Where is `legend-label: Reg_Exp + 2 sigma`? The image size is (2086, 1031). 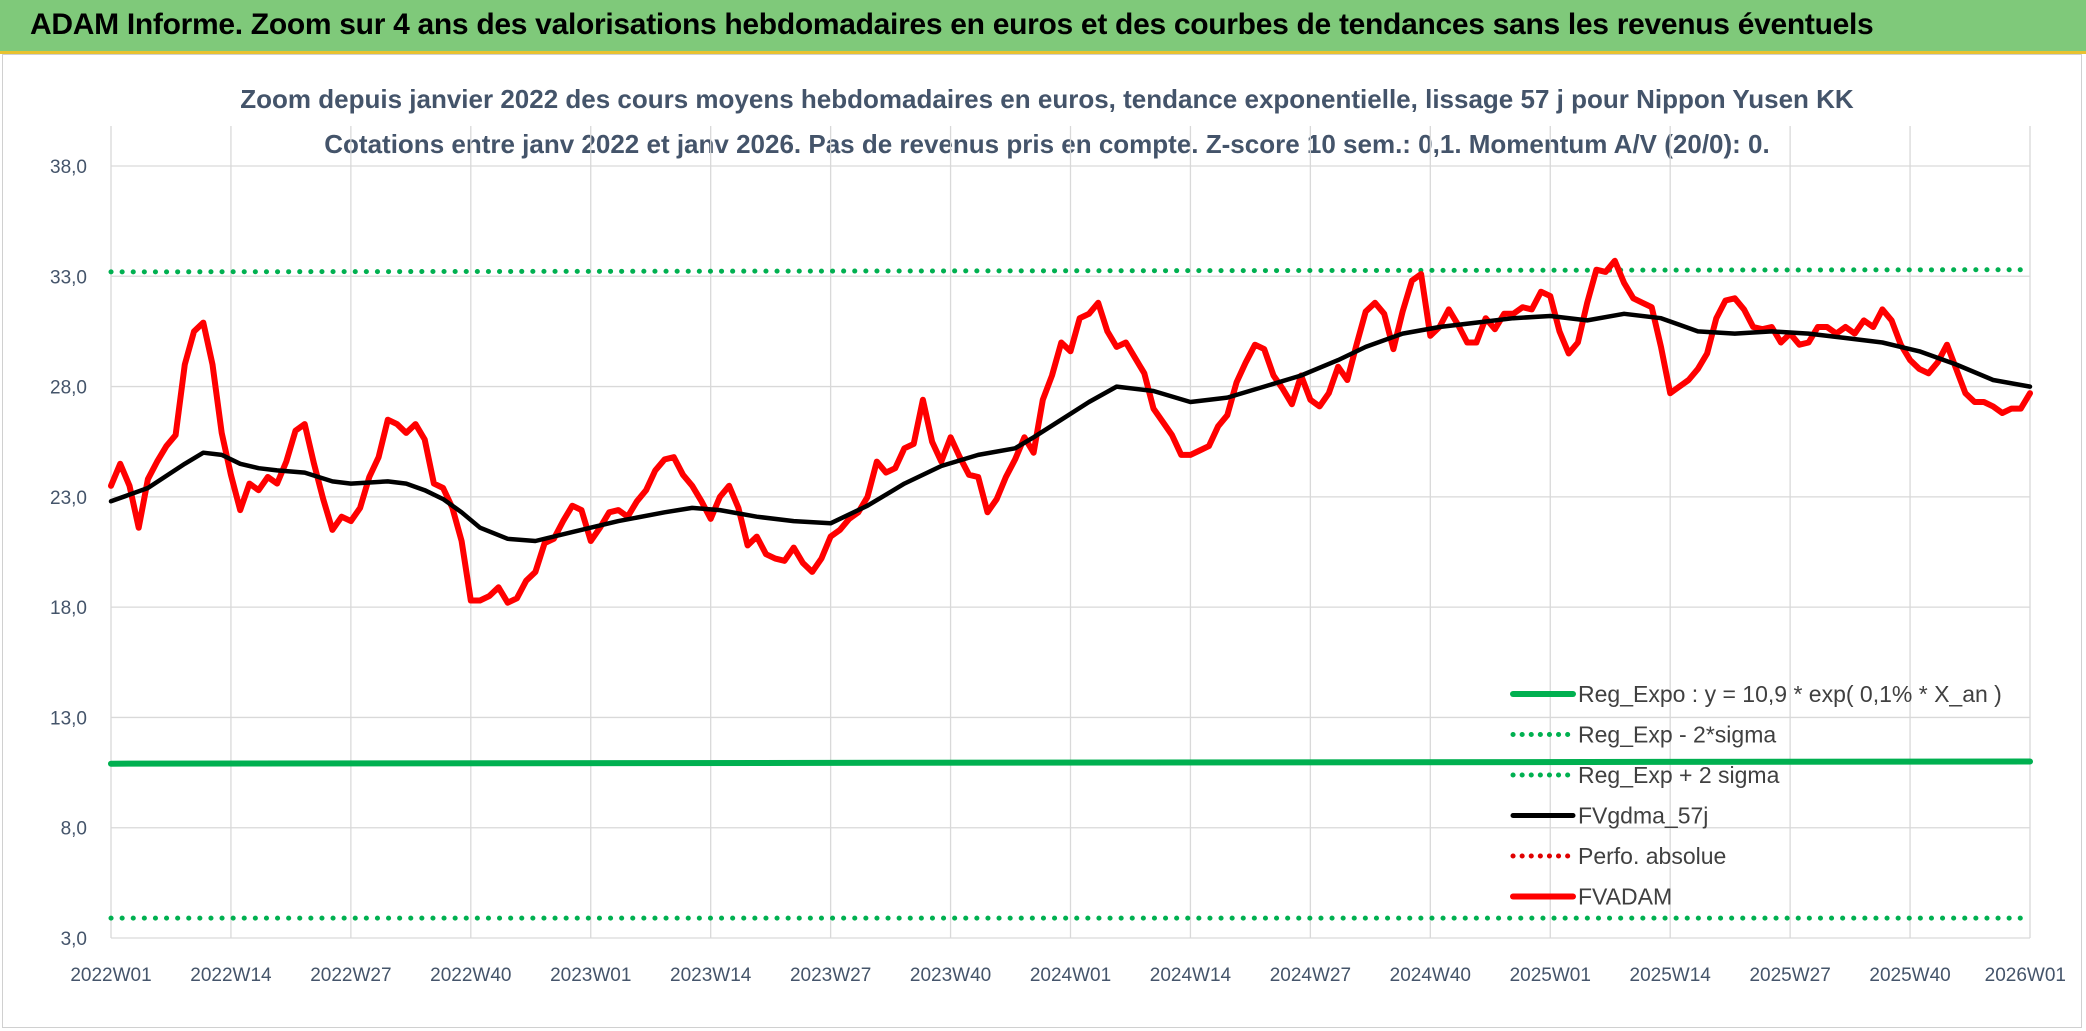 legend-label: Reg_Exp + 2 sigma is located at coordinates (1679, 775).